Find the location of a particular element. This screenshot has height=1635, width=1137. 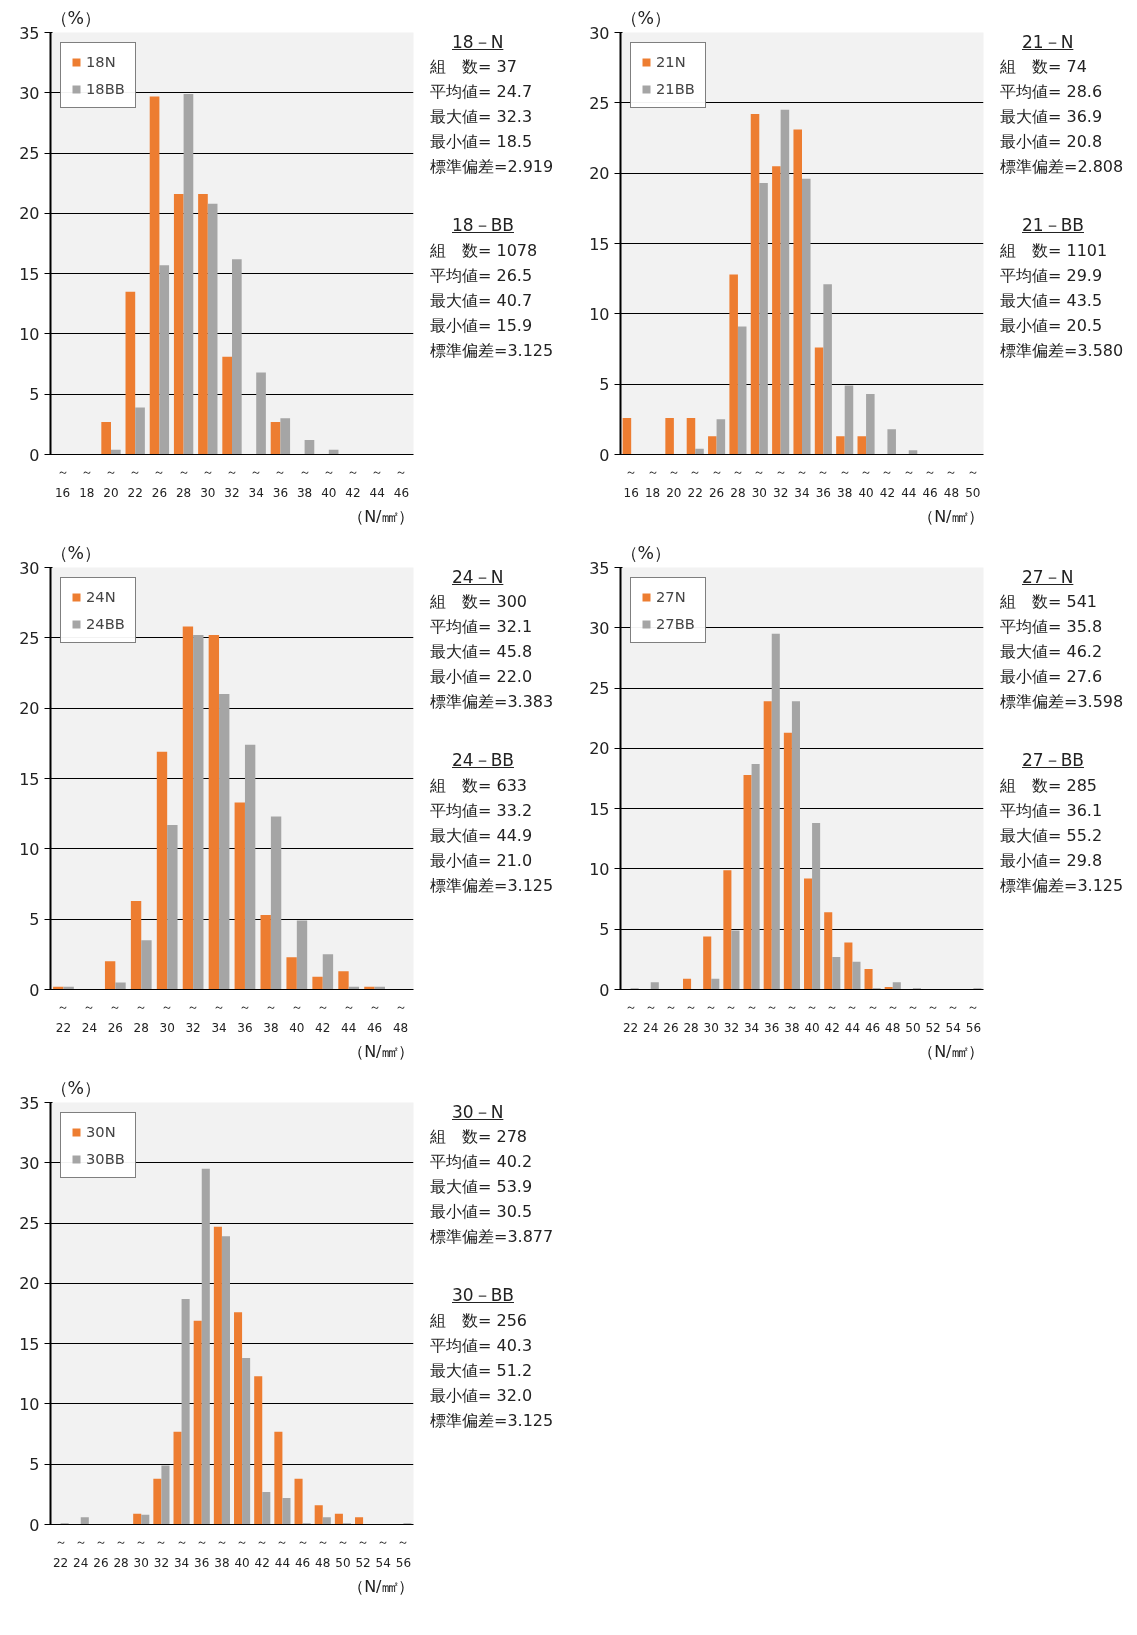

category-label: ～ 16 is located at coordinates (631, 482).